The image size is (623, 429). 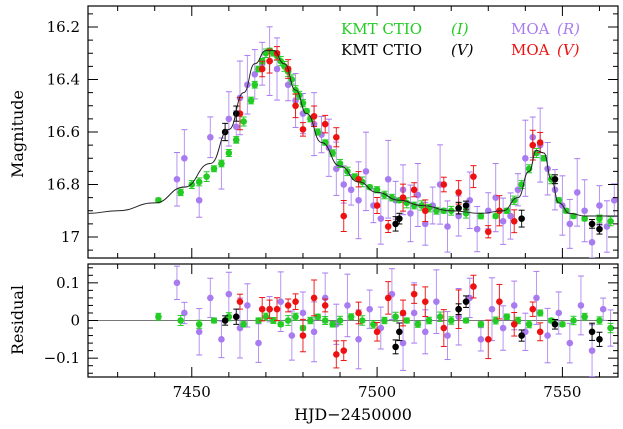 What do you see at coordinates (63, 27) in the screenshot?
I see `y-tick-label: 16.2` at bounding box center [63, 27].